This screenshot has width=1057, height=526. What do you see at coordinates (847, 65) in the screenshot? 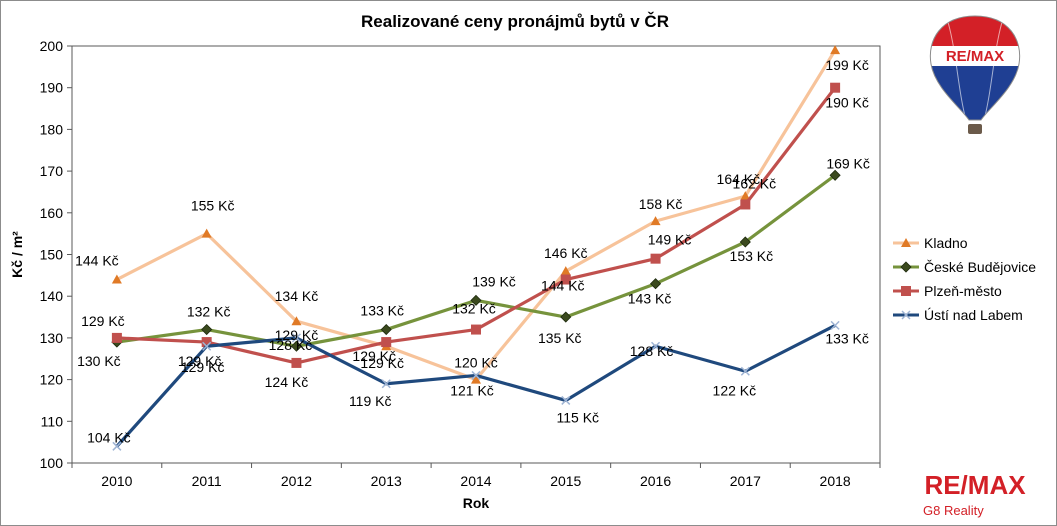
I see `data-label: 199 Kč` at bounding box center [847, 65].